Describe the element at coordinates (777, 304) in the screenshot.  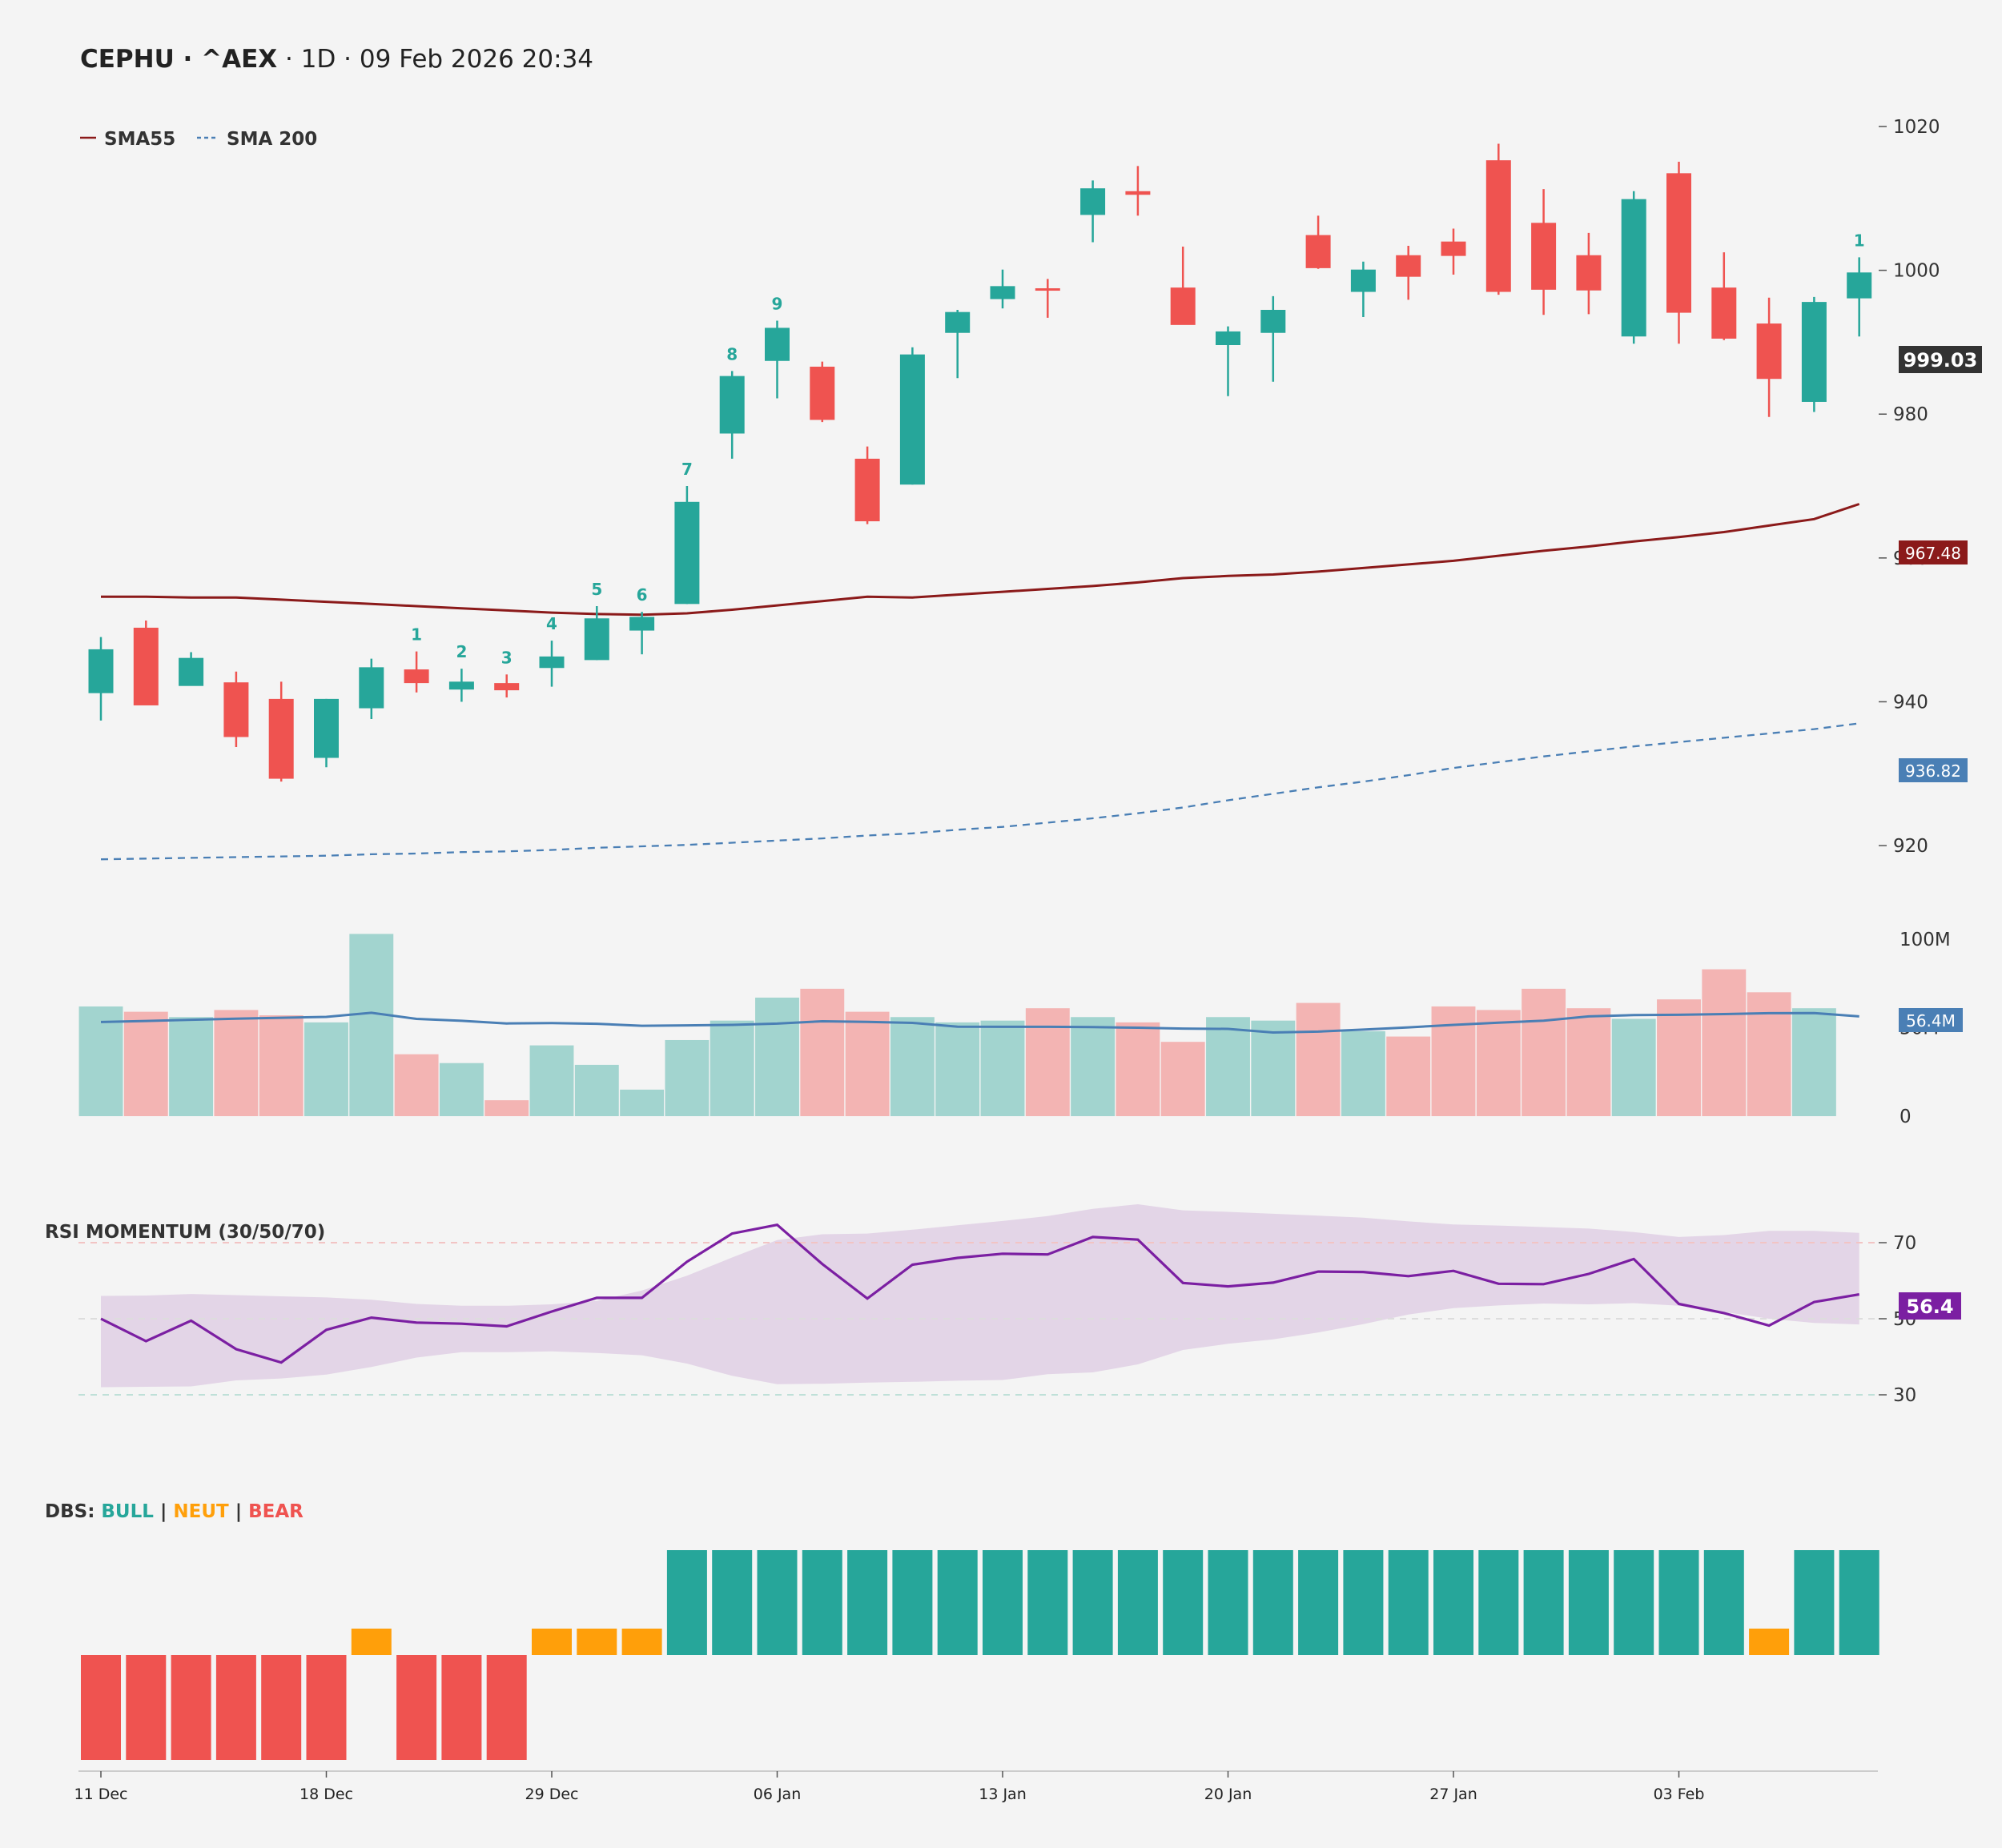
I see `sequence-count-label: 9` at that location.